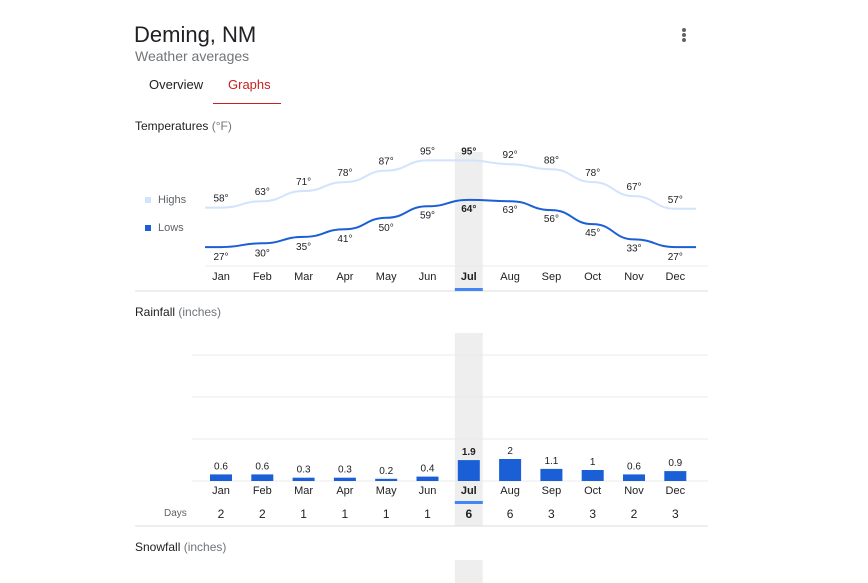  I want to click on temperatures-month-label: Mar, so click(303, 277).